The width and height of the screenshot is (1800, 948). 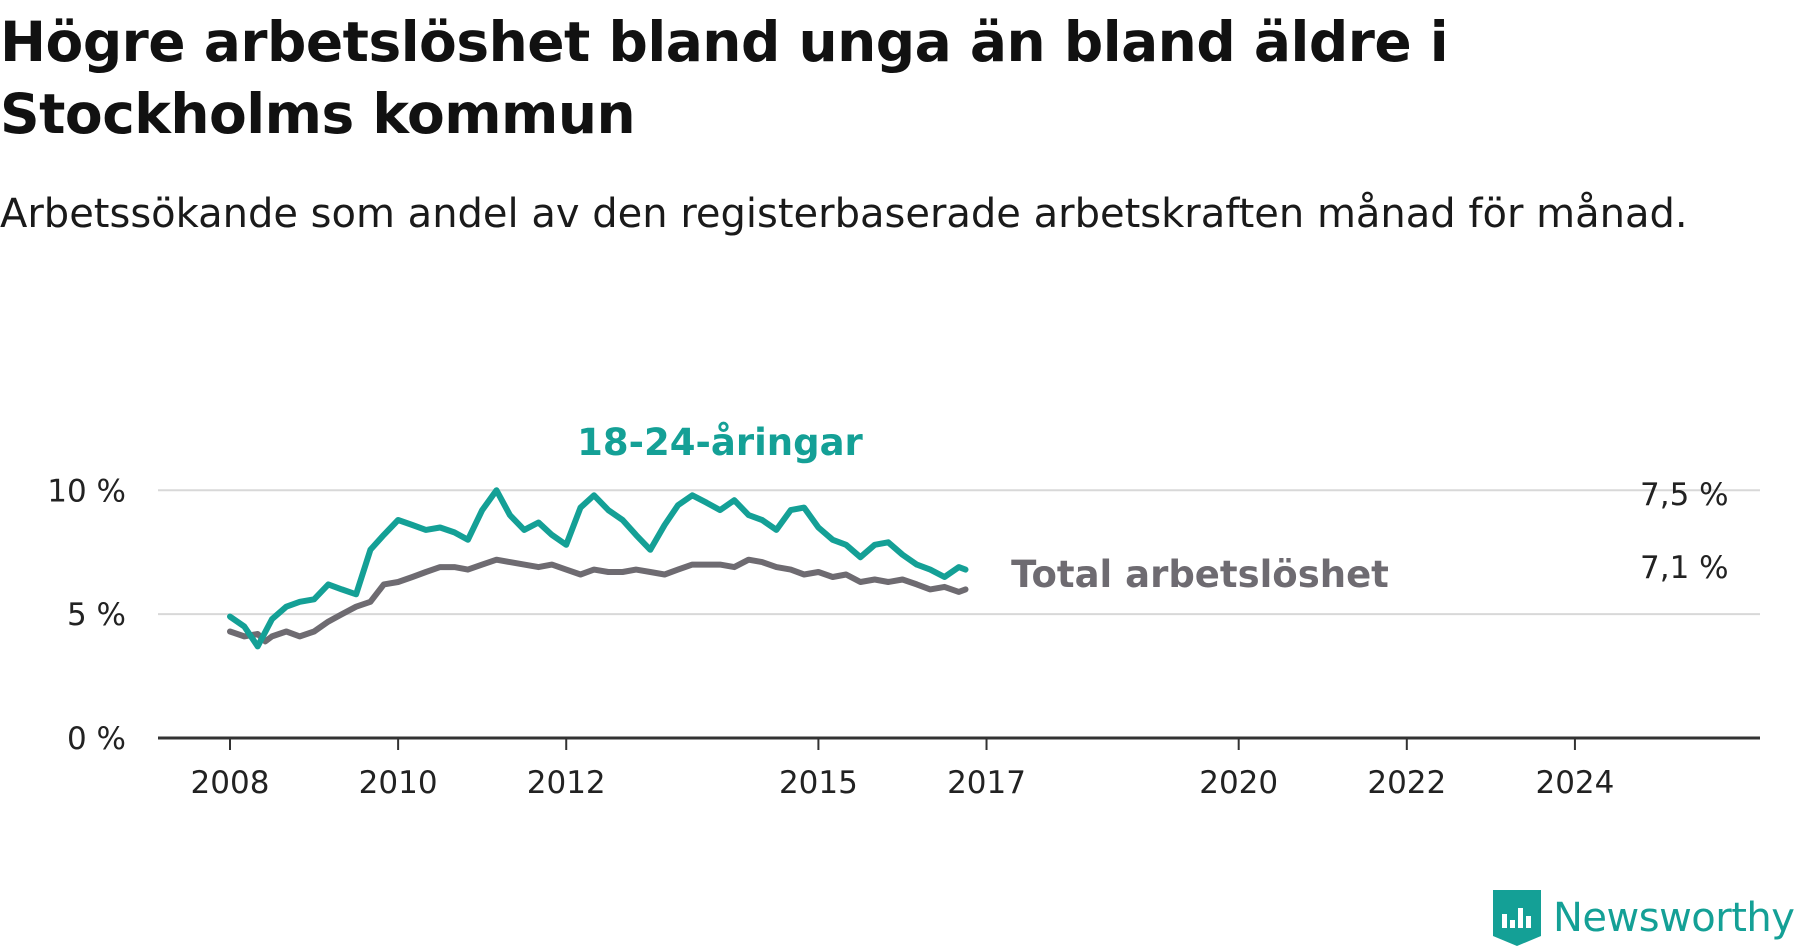 I want to click on brand-name: Newsworthy, so click(x=1674, y=918).